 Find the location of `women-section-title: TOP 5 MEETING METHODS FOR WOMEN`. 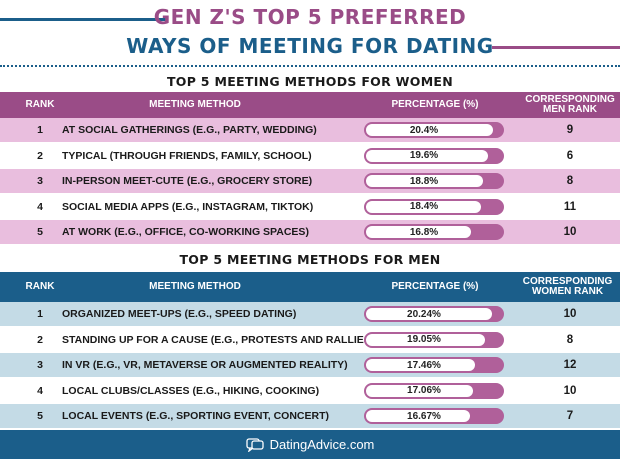

women-section-title: TOP 5 MEETING METHODS FOR WOMEN is located at coordinates (310, 81).